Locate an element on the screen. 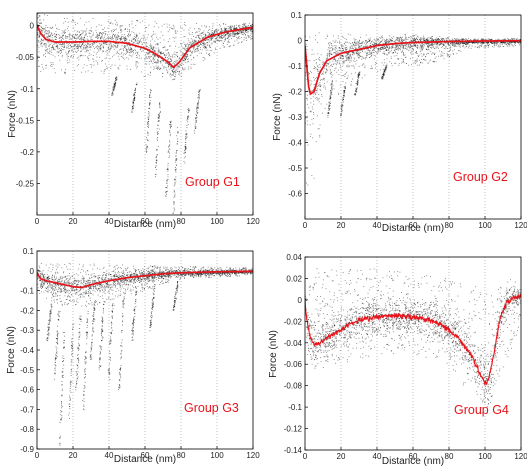  y-tick-label: -0.05 is located at coordinates (25, 57).